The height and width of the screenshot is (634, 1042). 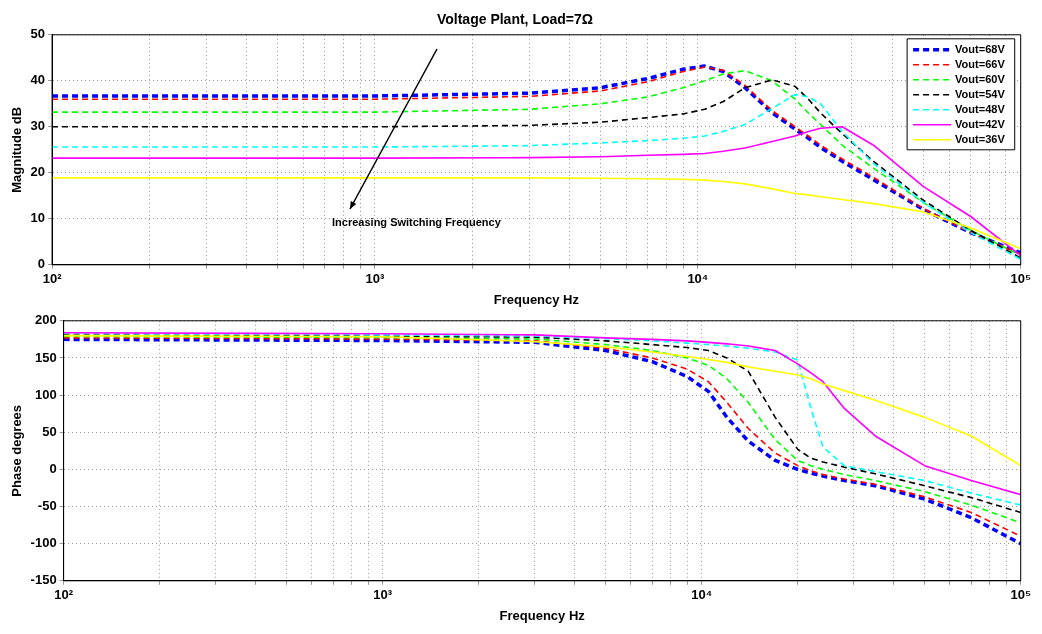 What do you see at coordinates (38, 218) in the screenshot?
I see `y-tick-label: 10` at bounding box center [38, 218].